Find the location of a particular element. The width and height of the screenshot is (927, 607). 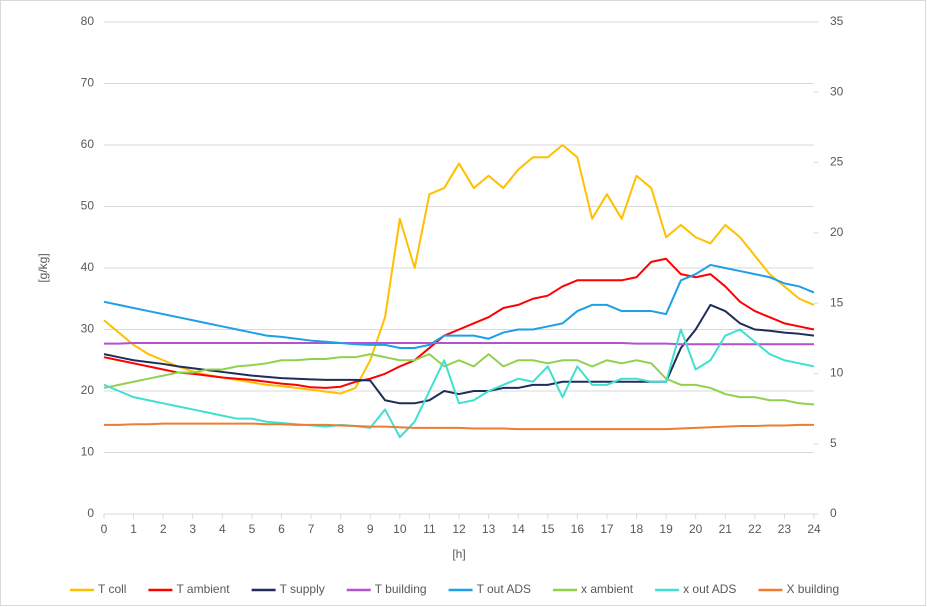

y2-tick-label: 35 is located at coordinates (837, 21).